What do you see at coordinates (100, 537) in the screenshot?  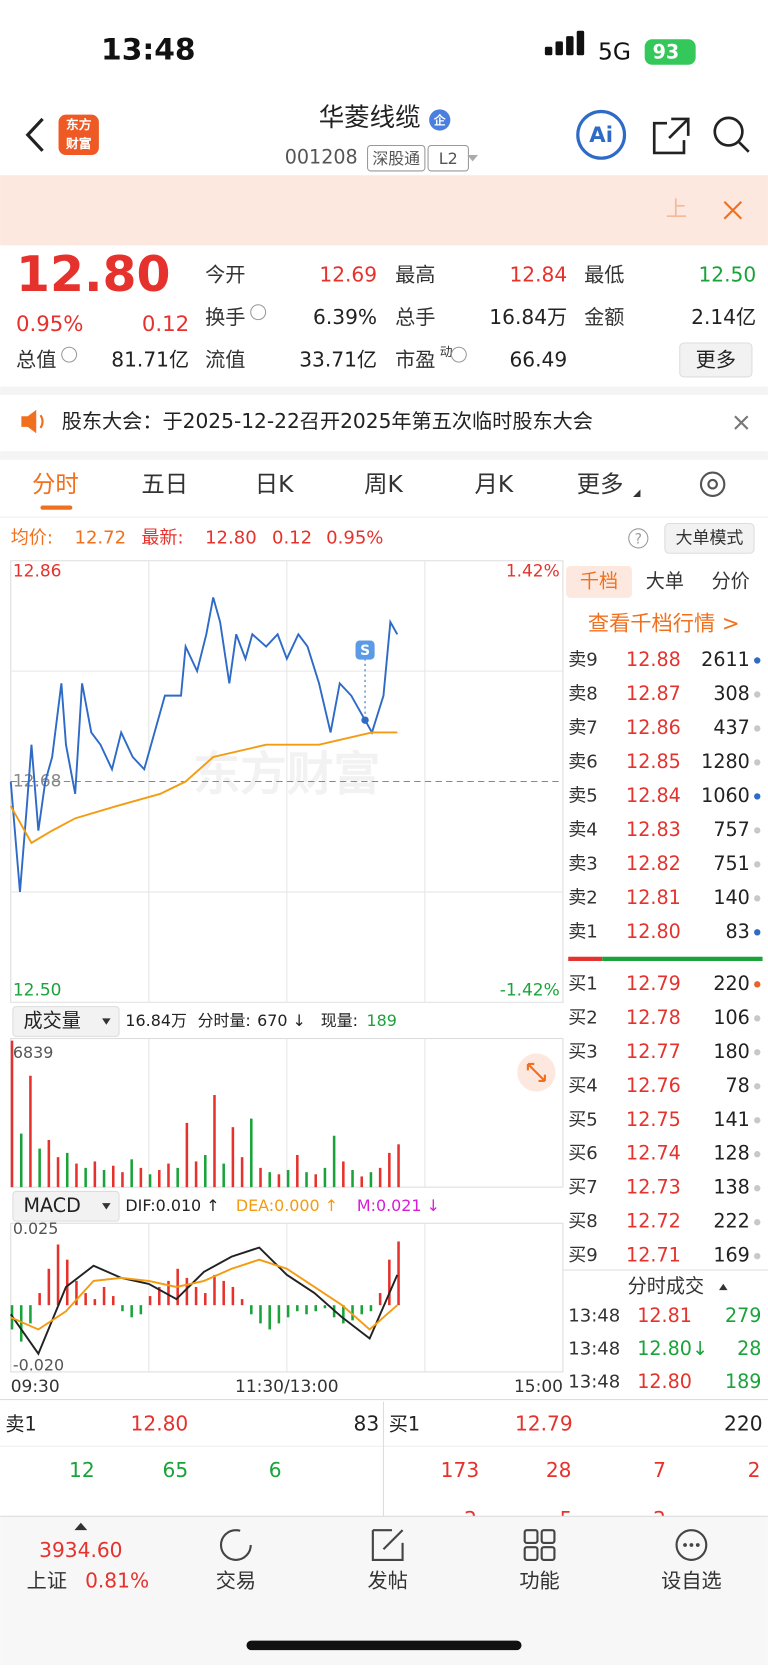 I see `avg-value: 12.72` at bounding box center [100, 537].